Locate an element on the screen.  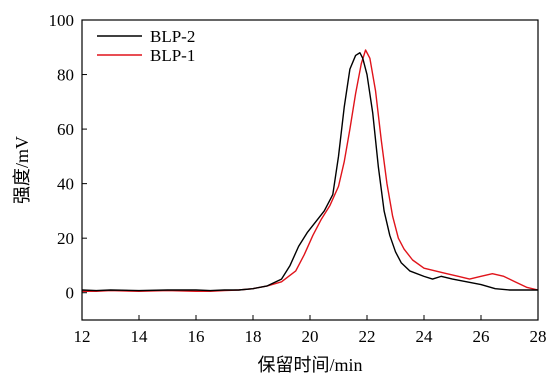
x-tick-label: 22 is located at coordinates (367, 336).